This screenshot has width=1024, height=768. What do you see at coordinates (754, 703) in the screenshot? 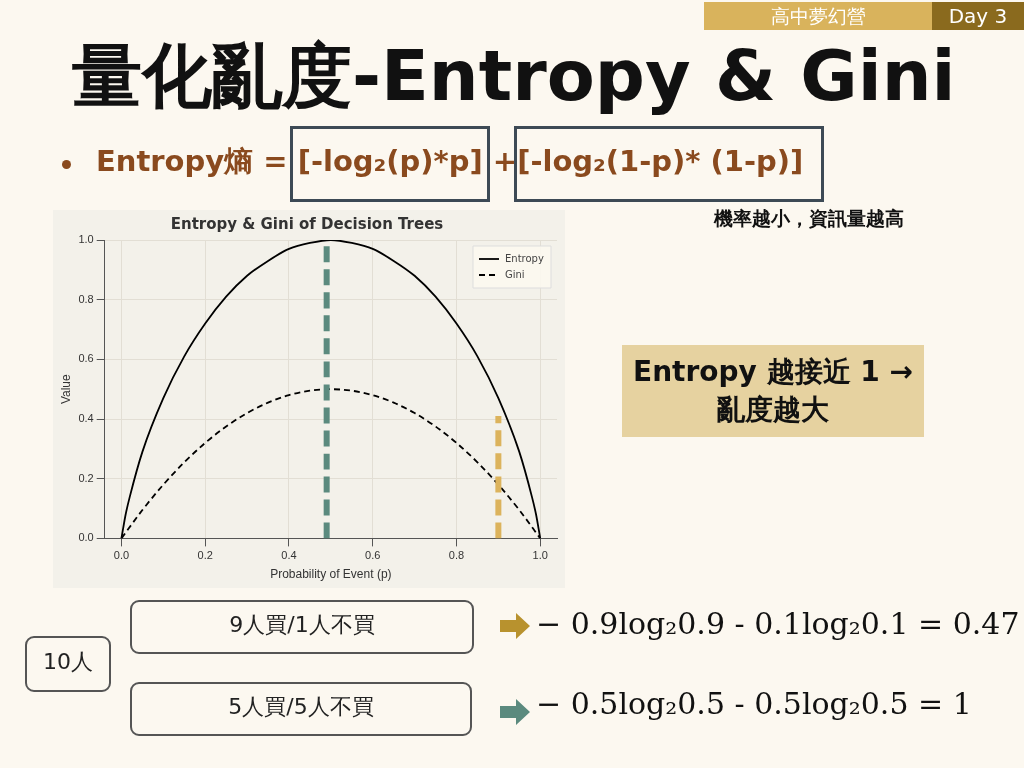
I see `text: − 0.5log₂0.5 - 0.5log₂0.5 = 1` at bounding box center [754, 703].